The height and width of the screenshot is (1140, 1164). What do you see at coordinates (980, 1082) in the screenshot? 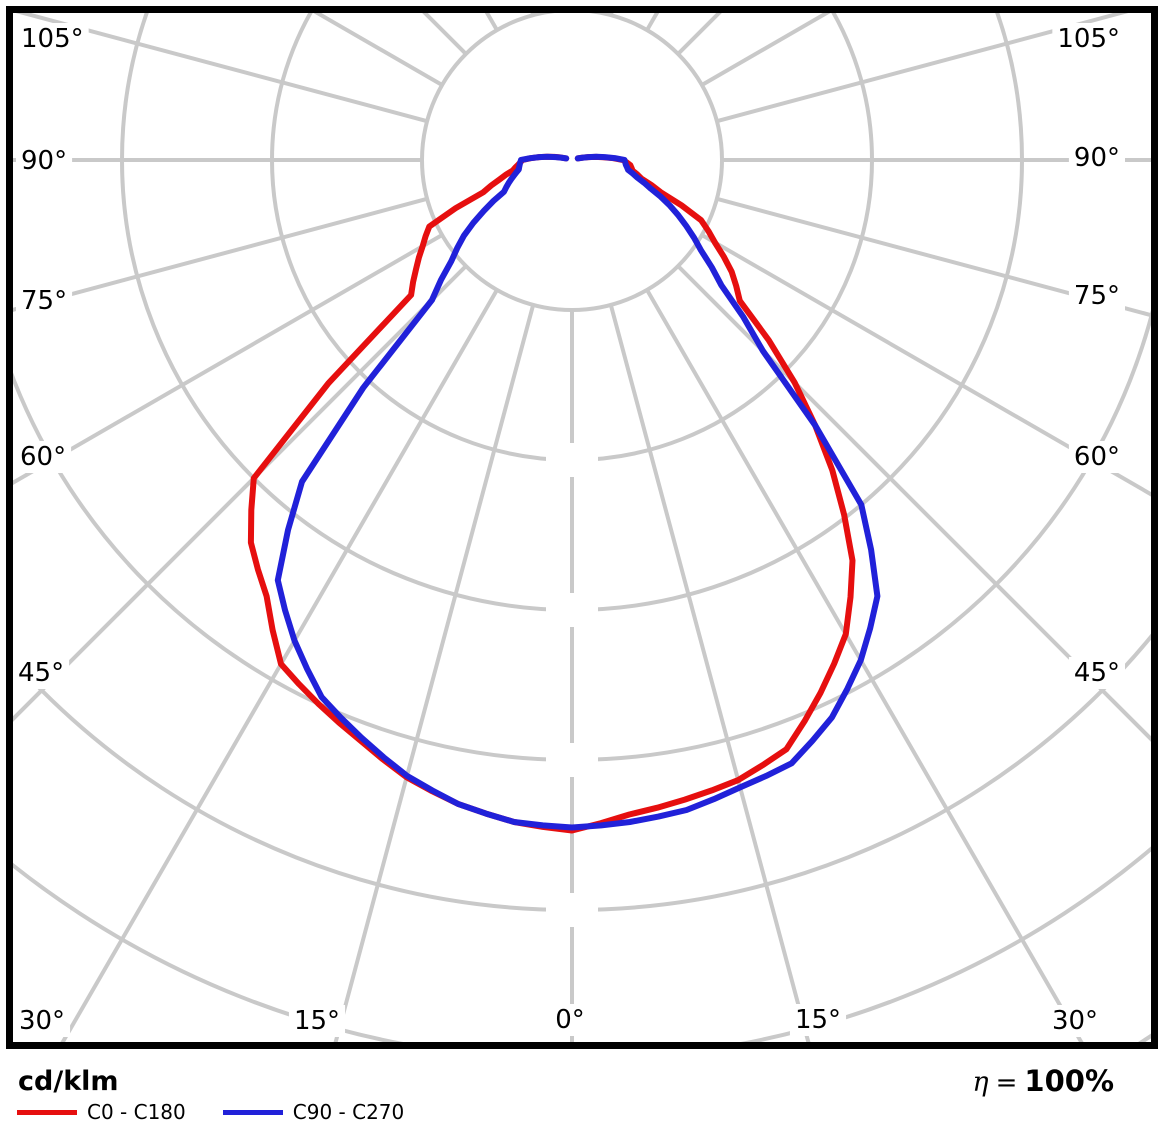
I see `eta-symbol: η` at bounding box center [980, 1082].